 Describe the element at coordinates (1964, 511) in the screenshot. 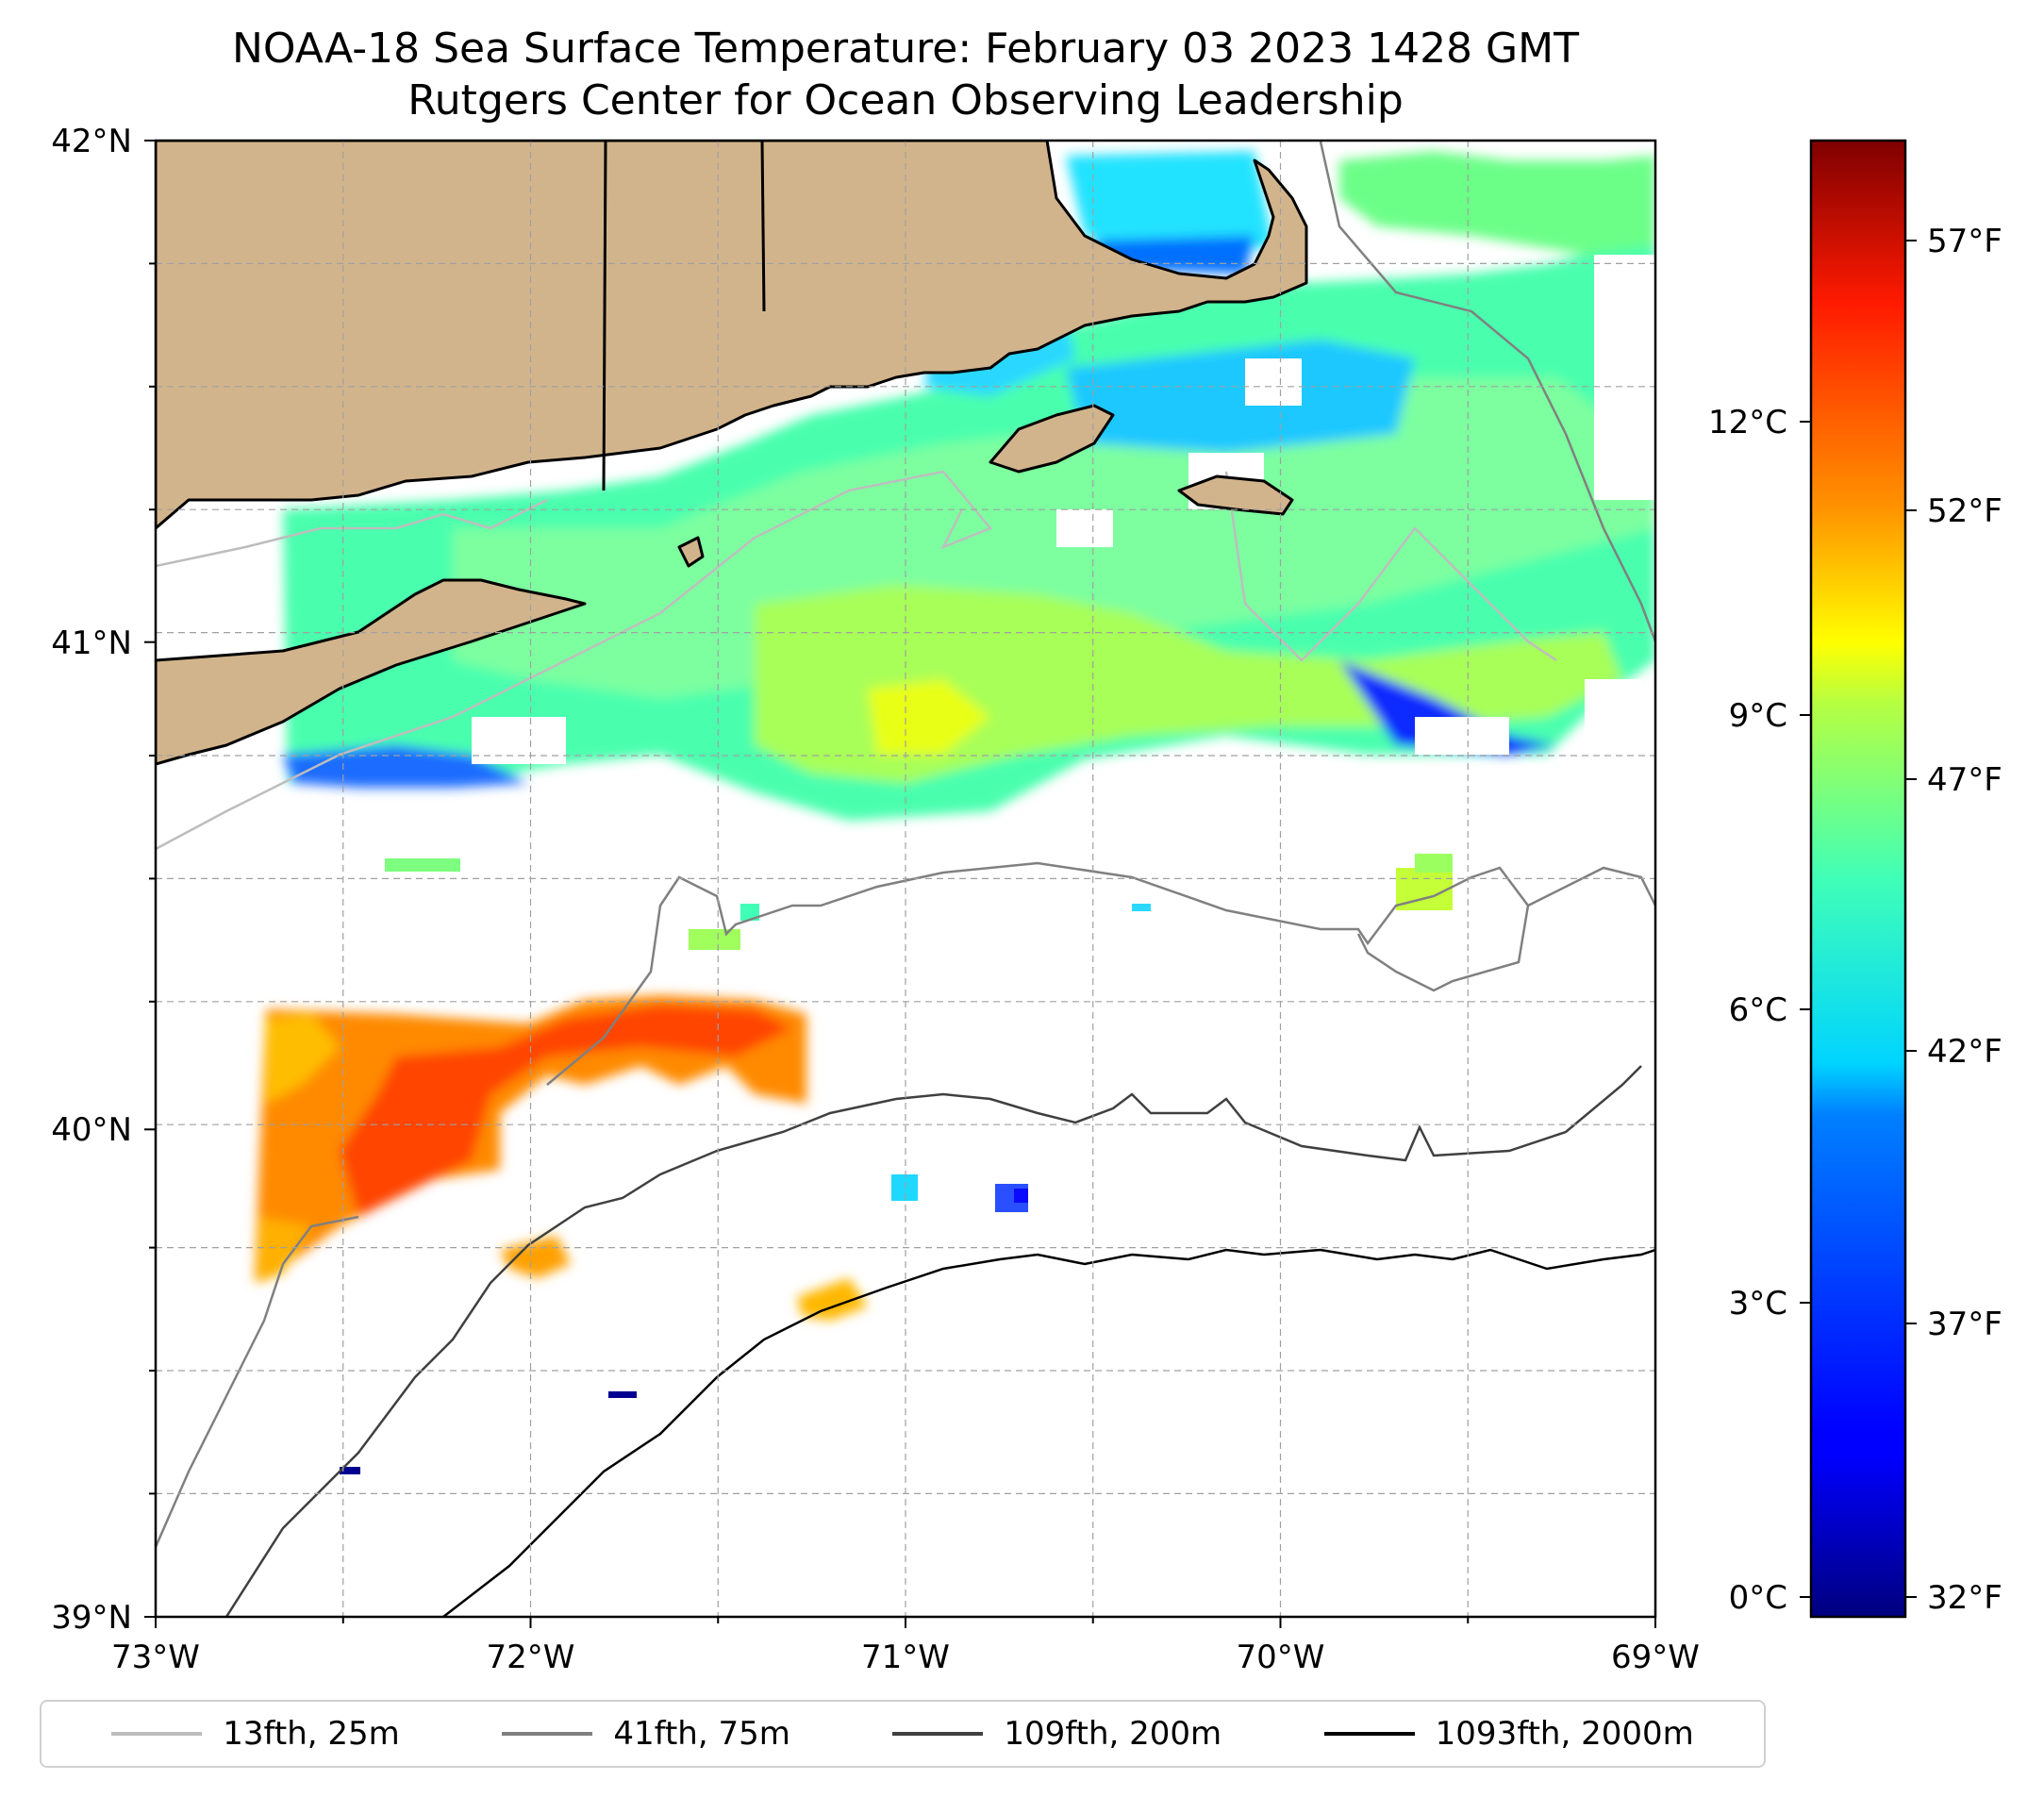

I see `colorbar-tick-52f: 52°F` at that location.